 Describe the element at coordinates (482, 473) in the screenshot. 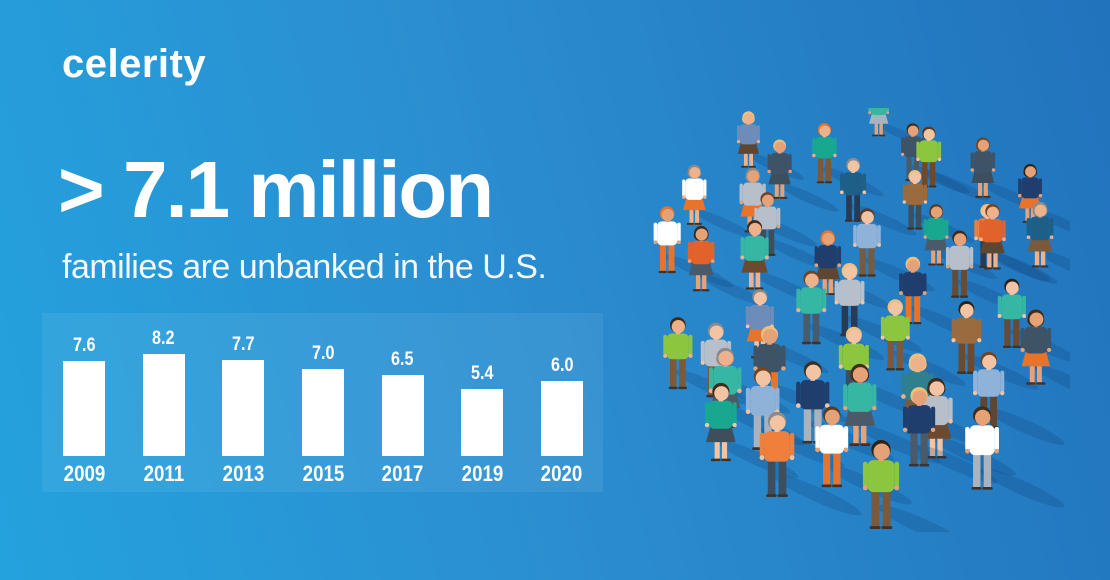

I see `bar-category-label: 2019` at that location.